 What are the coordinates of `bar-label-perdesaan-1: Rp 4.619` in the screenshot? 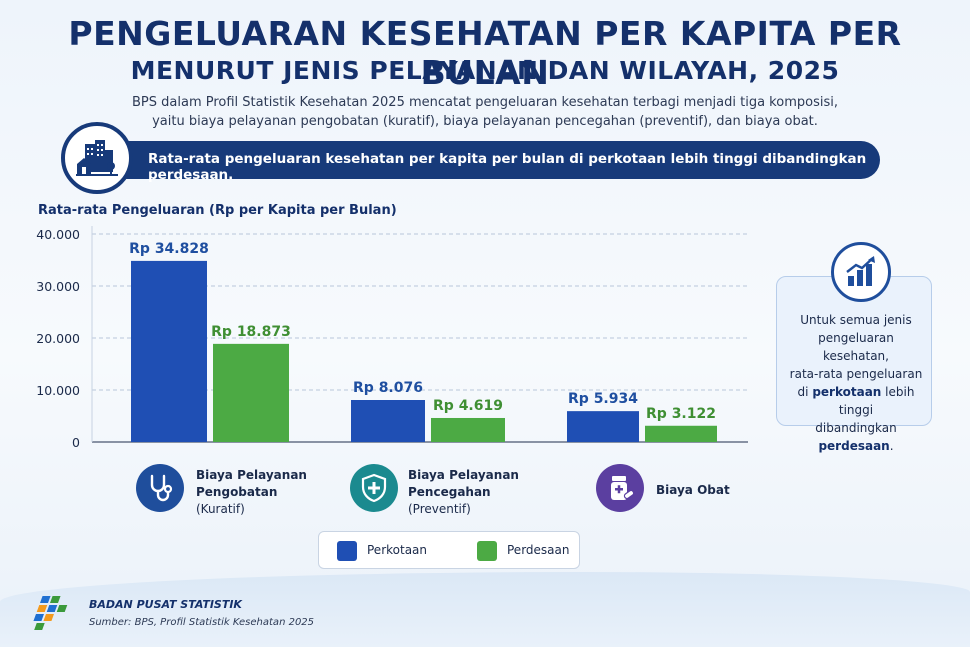 It's located at (468, 406).